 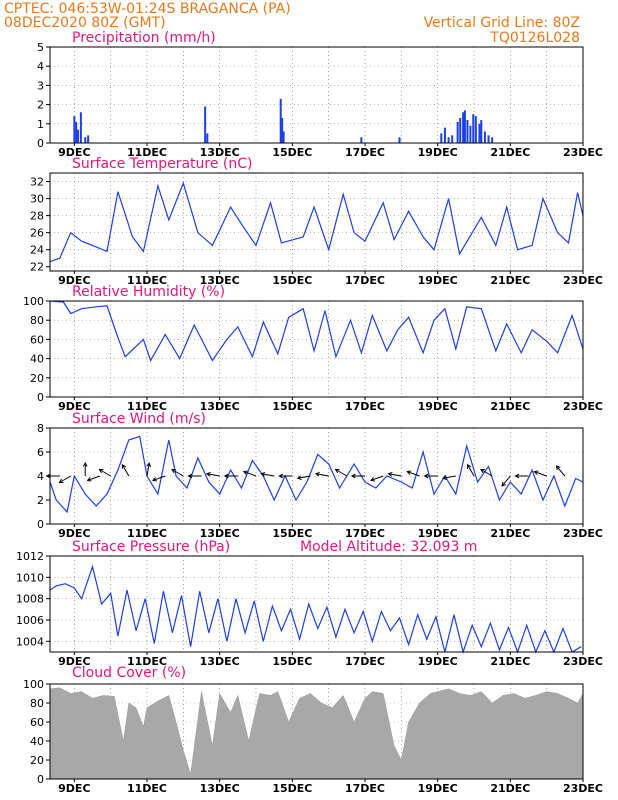 What do you see at coordinates (316, 95) in the screenshot?
I see `precip-frame` at bounding box center [316, 95].